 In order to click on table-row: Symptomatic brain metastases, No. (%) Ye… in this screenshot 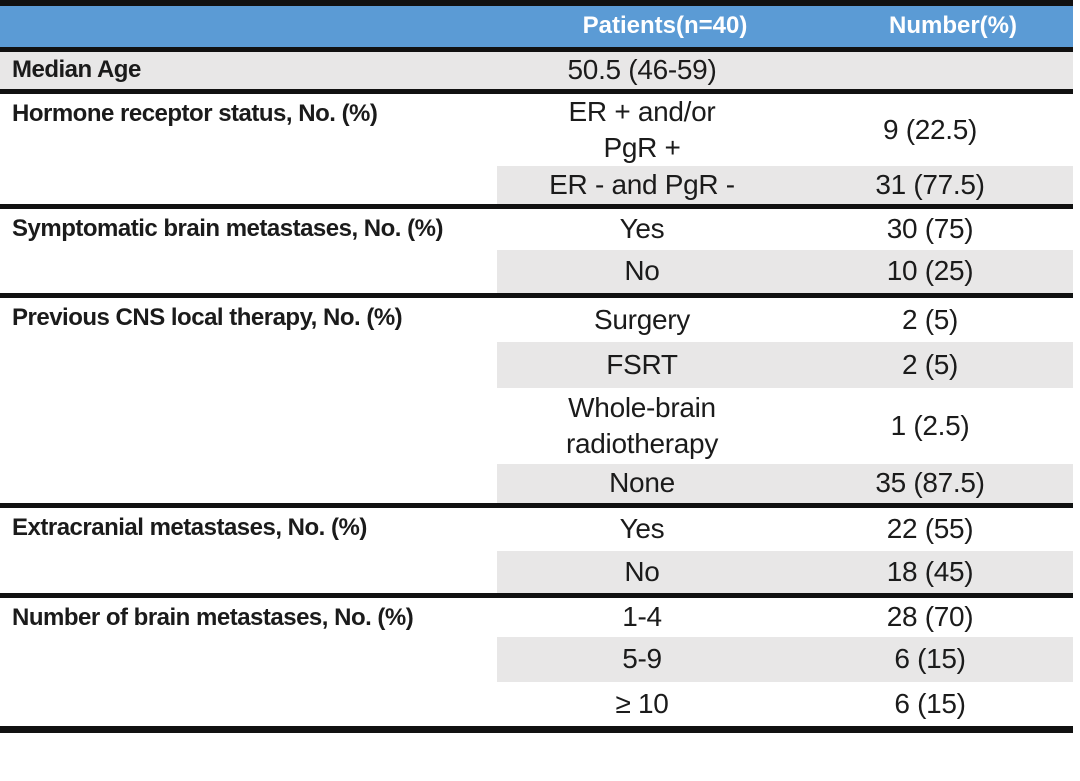, I will do `click(536, 252)`.